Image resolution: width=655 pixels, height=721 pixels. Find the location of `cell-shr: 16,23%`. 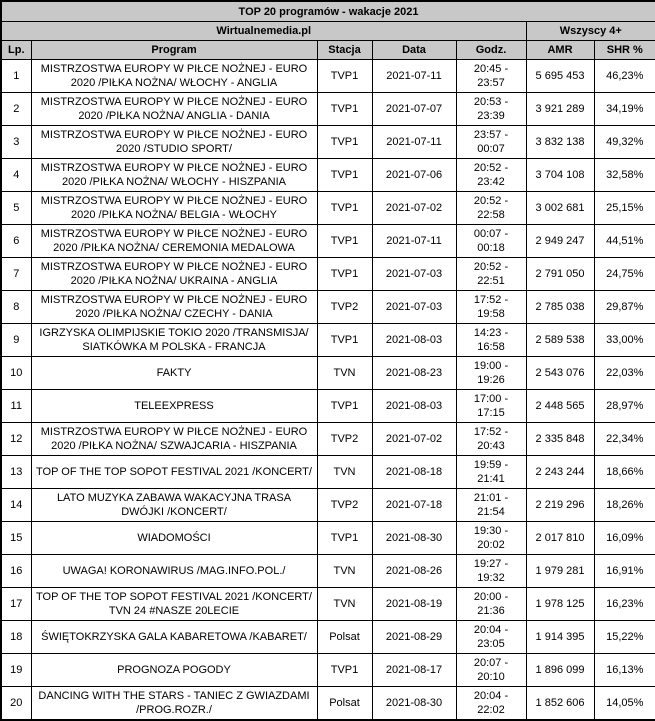

cell-shr: 16,23% is located at coordinates (624, 604).